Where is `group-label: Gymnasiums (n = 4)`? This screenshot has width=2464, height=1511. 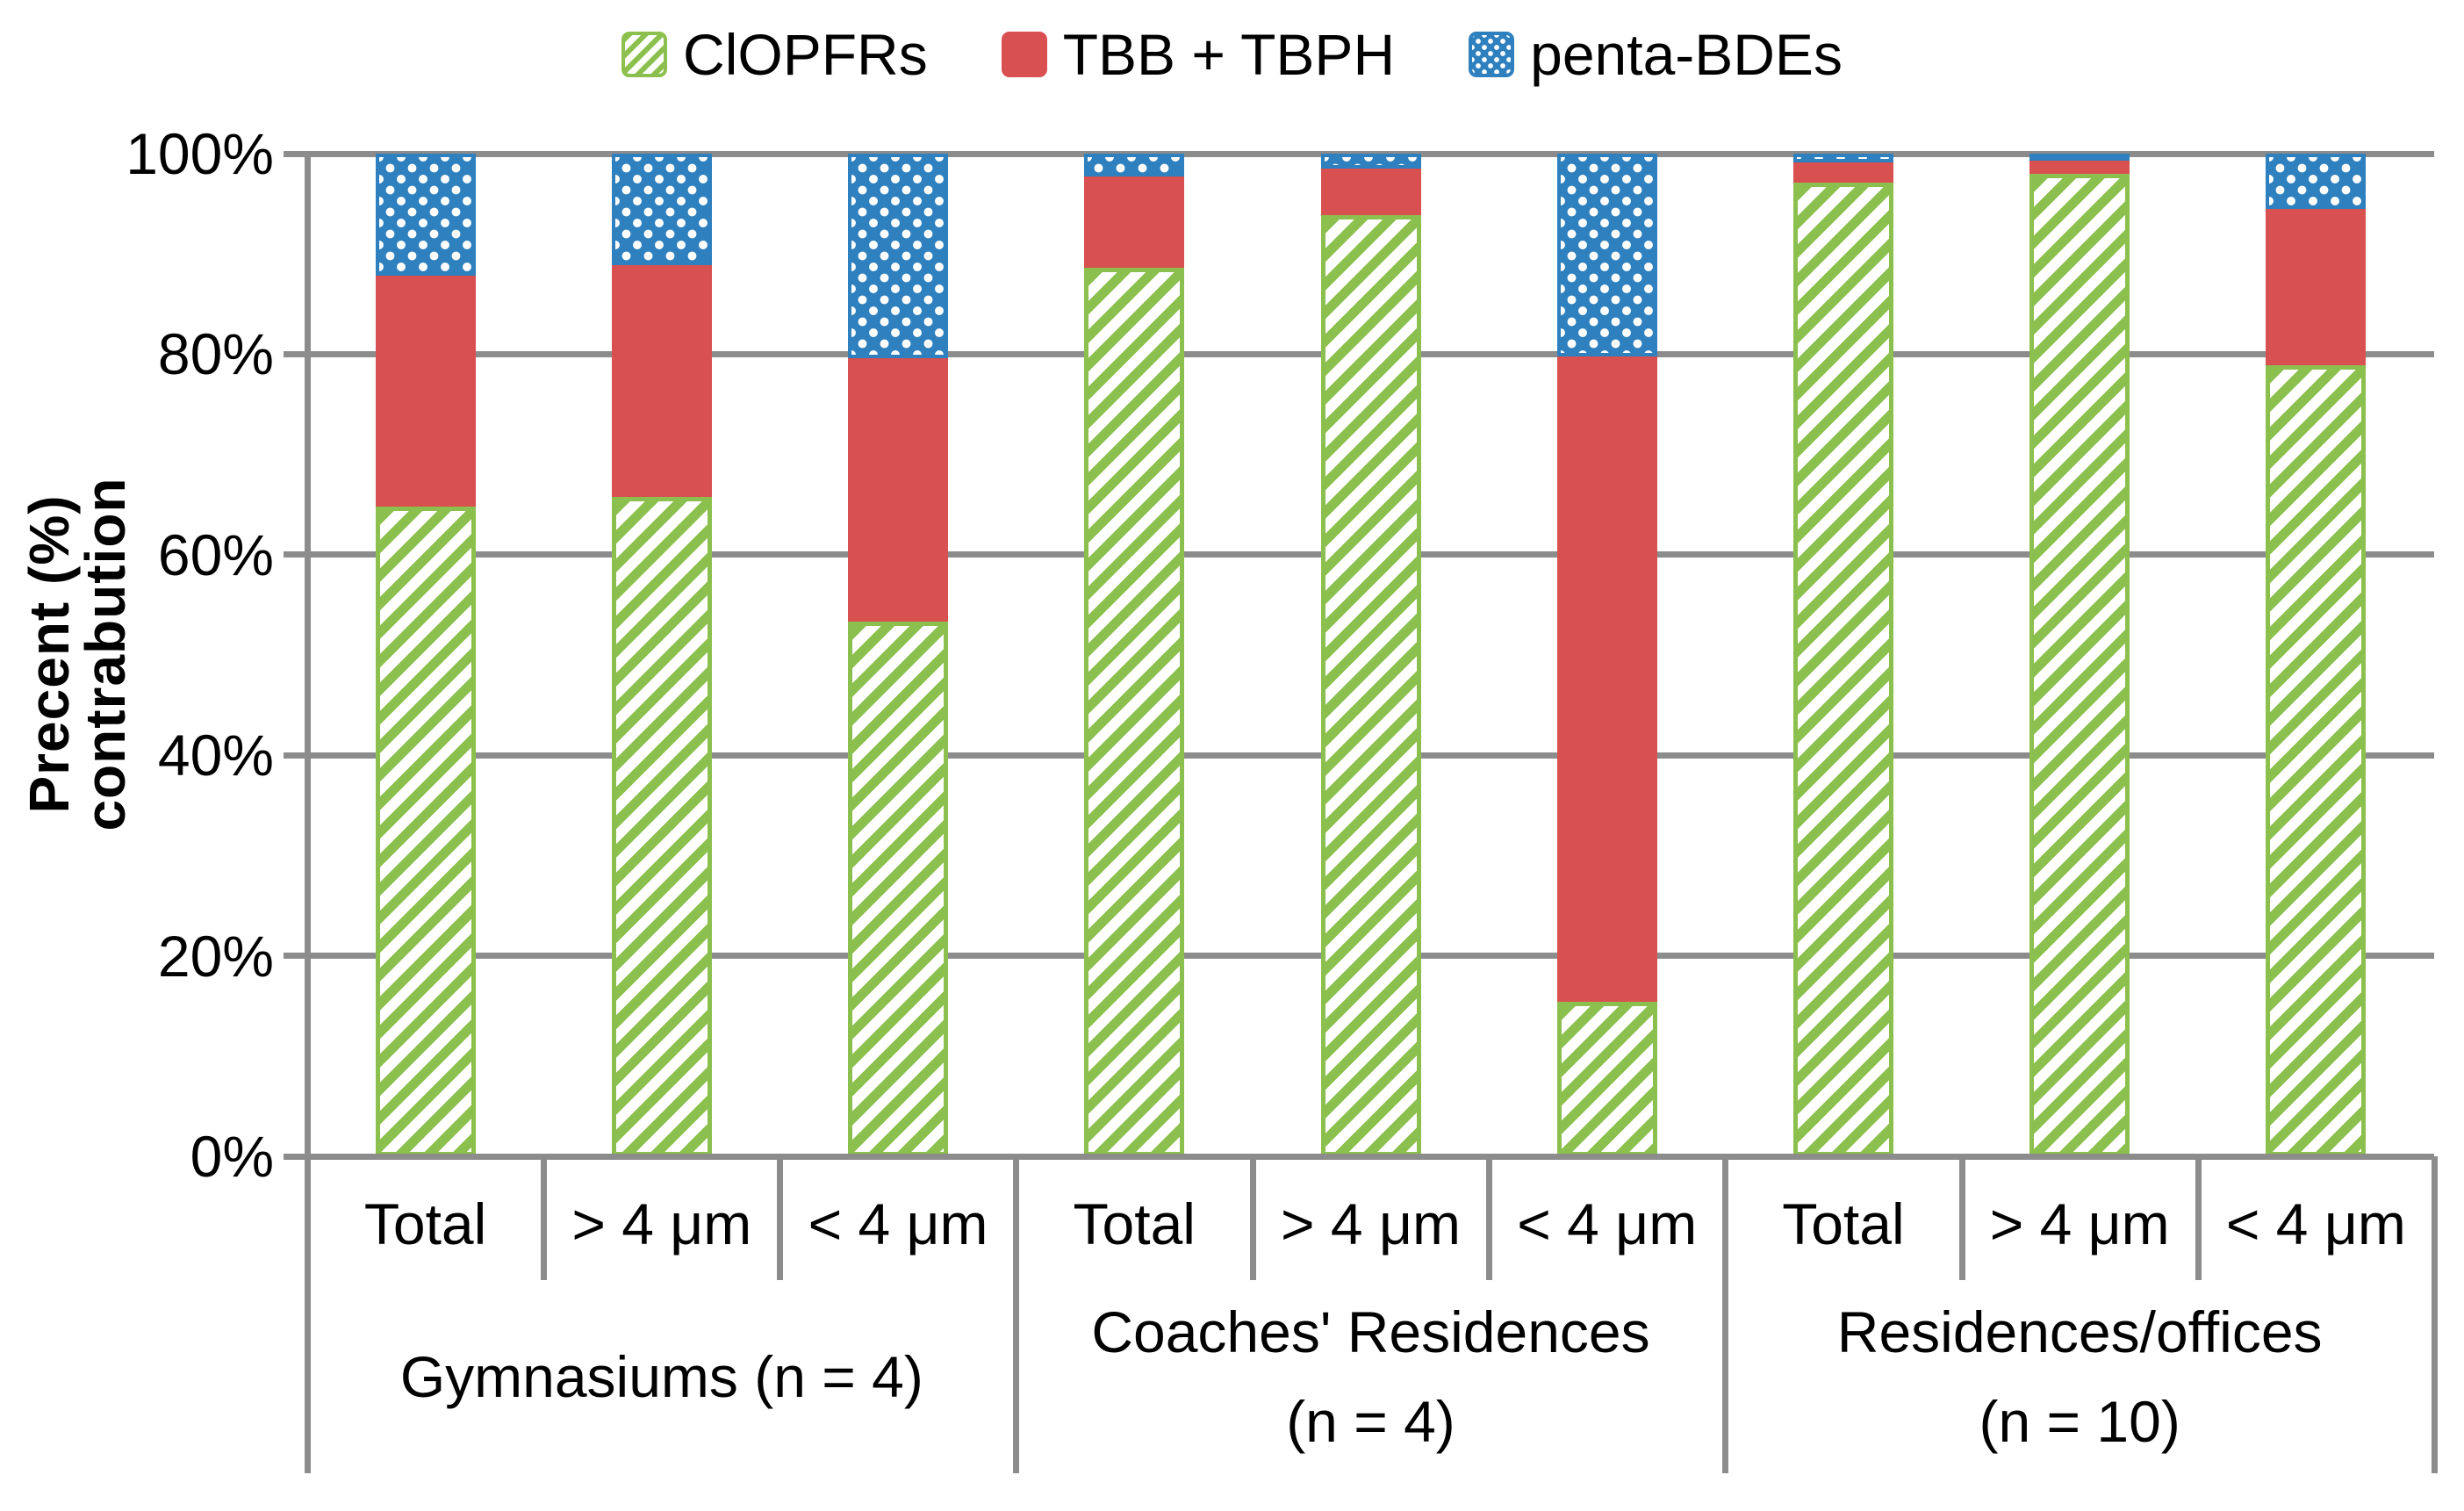
group-label: Gymnasiums (n = 4) is located at coordinates (661, 1376).